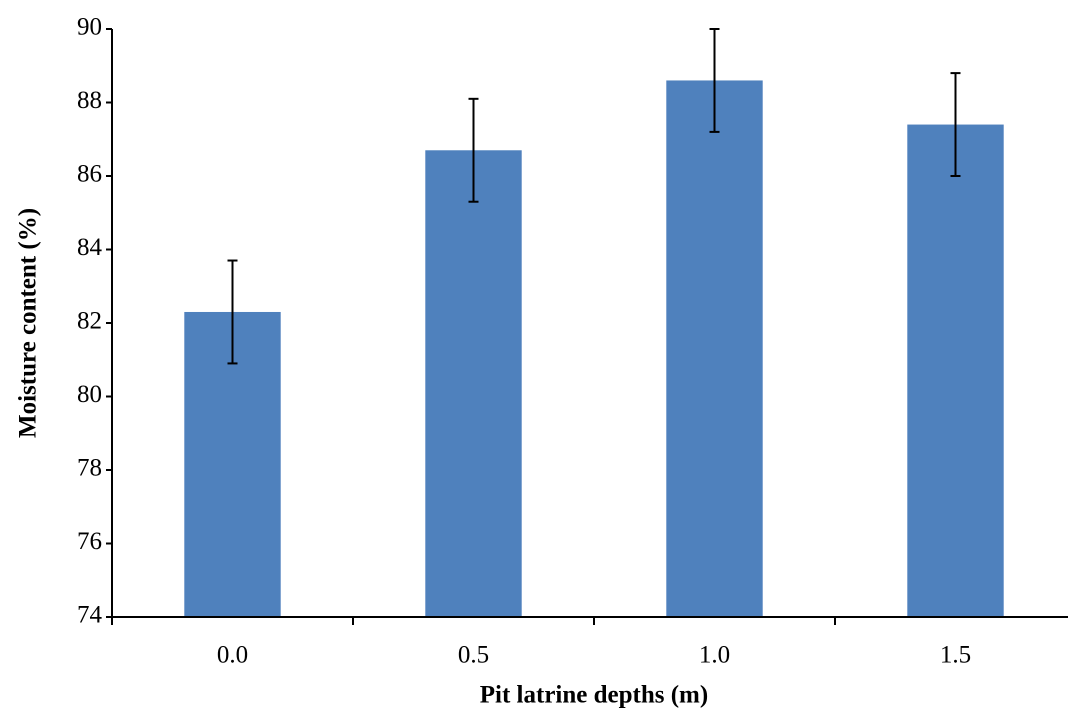 This screenshot has width=1068, height=714. What do you see at coordinates (28, 323) in the screenshot?
I see `y-axis-label: Moisture content (%)` at bounding box center [28, 323].